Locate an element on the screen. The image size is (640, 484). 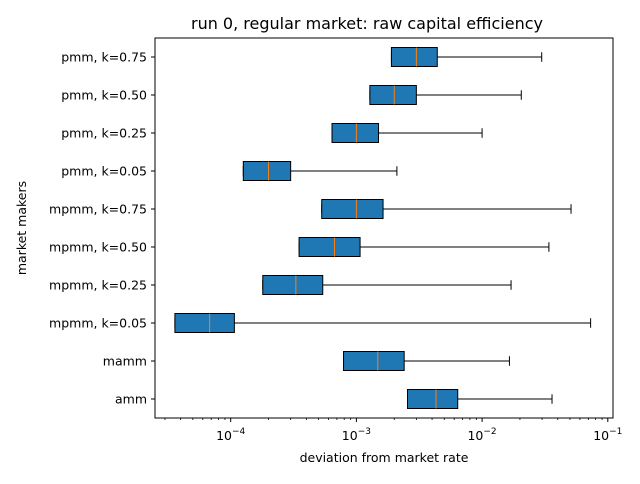
y-tick-label: pmm, k=0.50 is located at coordinates (104, 95).